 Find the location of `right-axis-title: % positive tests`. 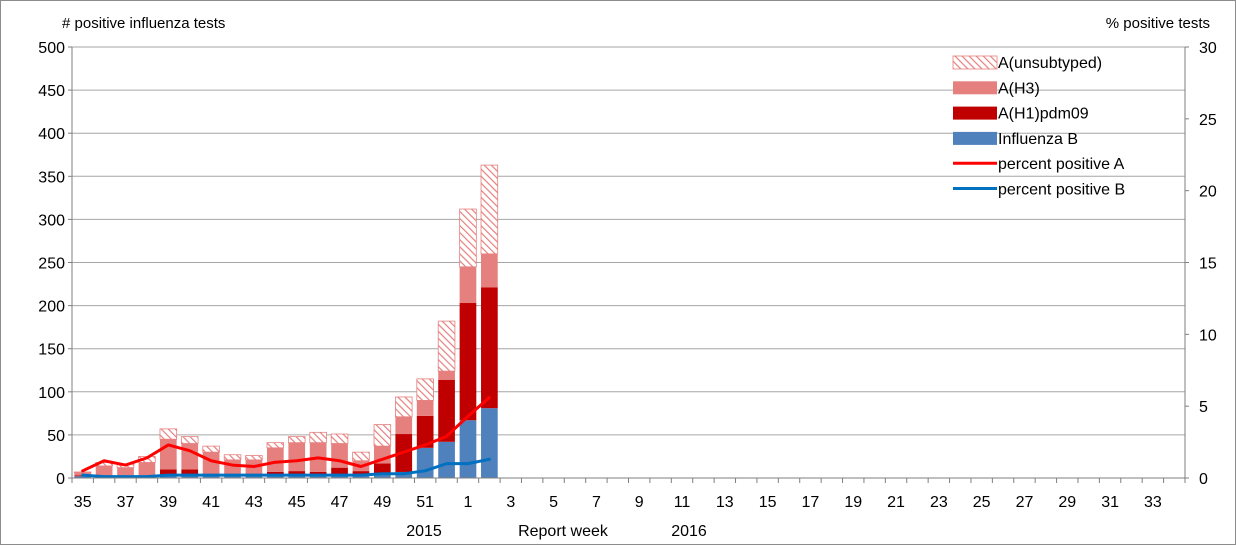

right-axis-title: % positive tests is located at coordinates (1158, 23).